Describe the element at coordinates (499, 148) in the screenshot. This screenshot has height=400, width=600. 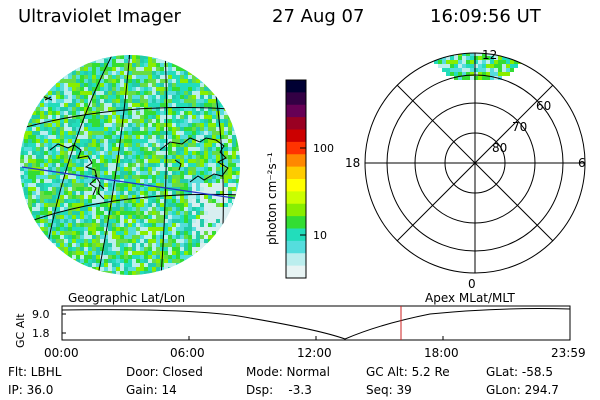
I see `mlat-label-80: 80` at that location.